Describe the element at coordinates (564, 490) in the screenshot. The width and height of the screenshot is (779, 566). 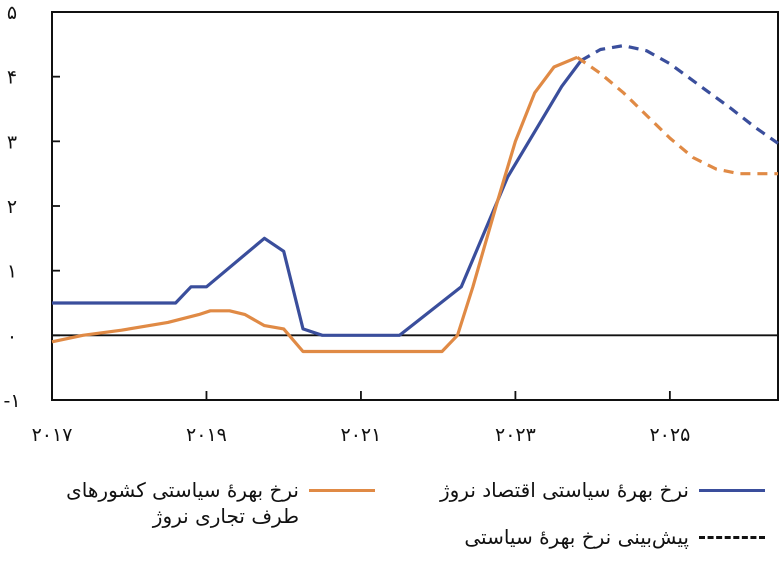
I see `legend-label-norway: نرخ بهرهٔ سیاستی اقتصاد نروژ` at that location.